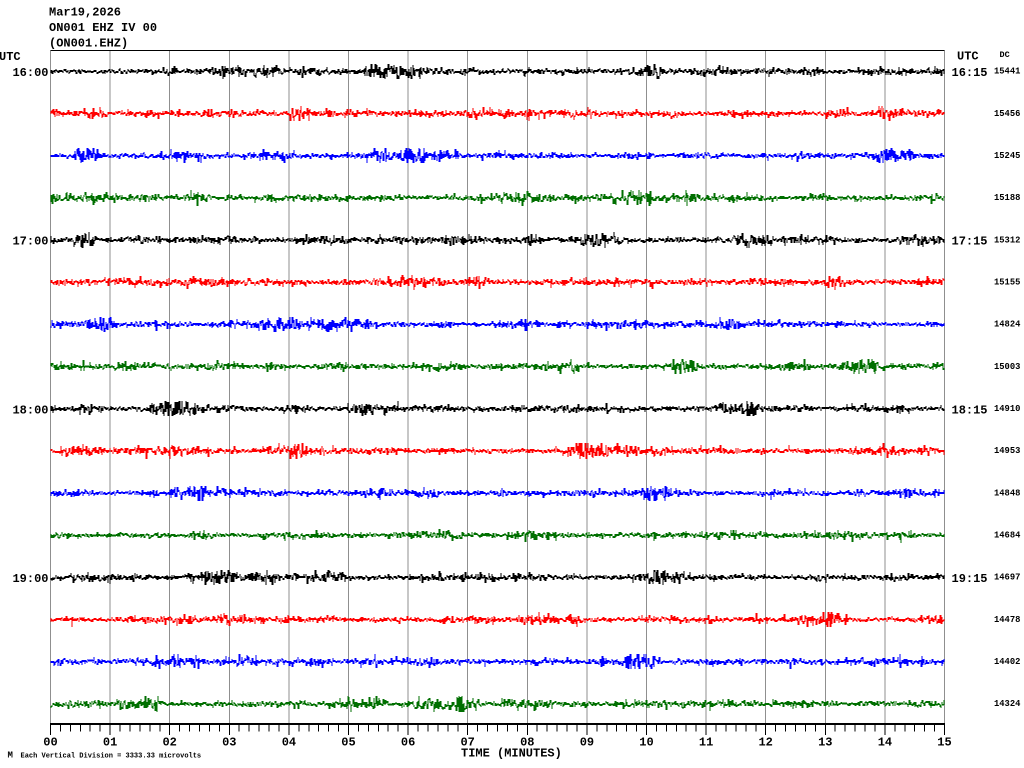 This screenshot has height=768, width=1024. What do you see at coordinates (527, 743) in the screenshot?
I see `svg-text: 08` at bounding box center [527, 743].